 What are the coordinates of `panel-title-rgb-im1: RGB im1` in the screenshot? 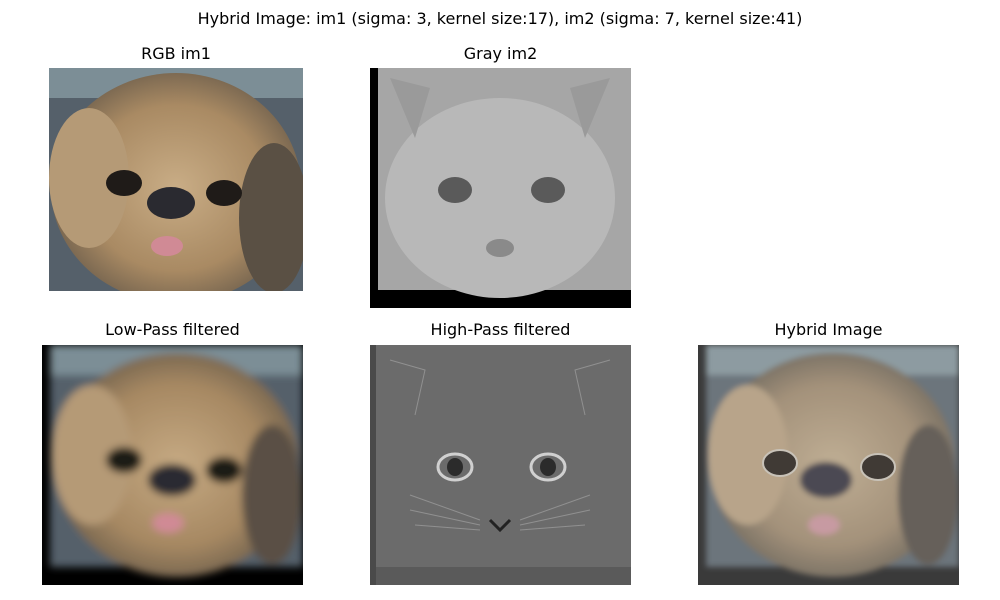 It's located at (176, 53).